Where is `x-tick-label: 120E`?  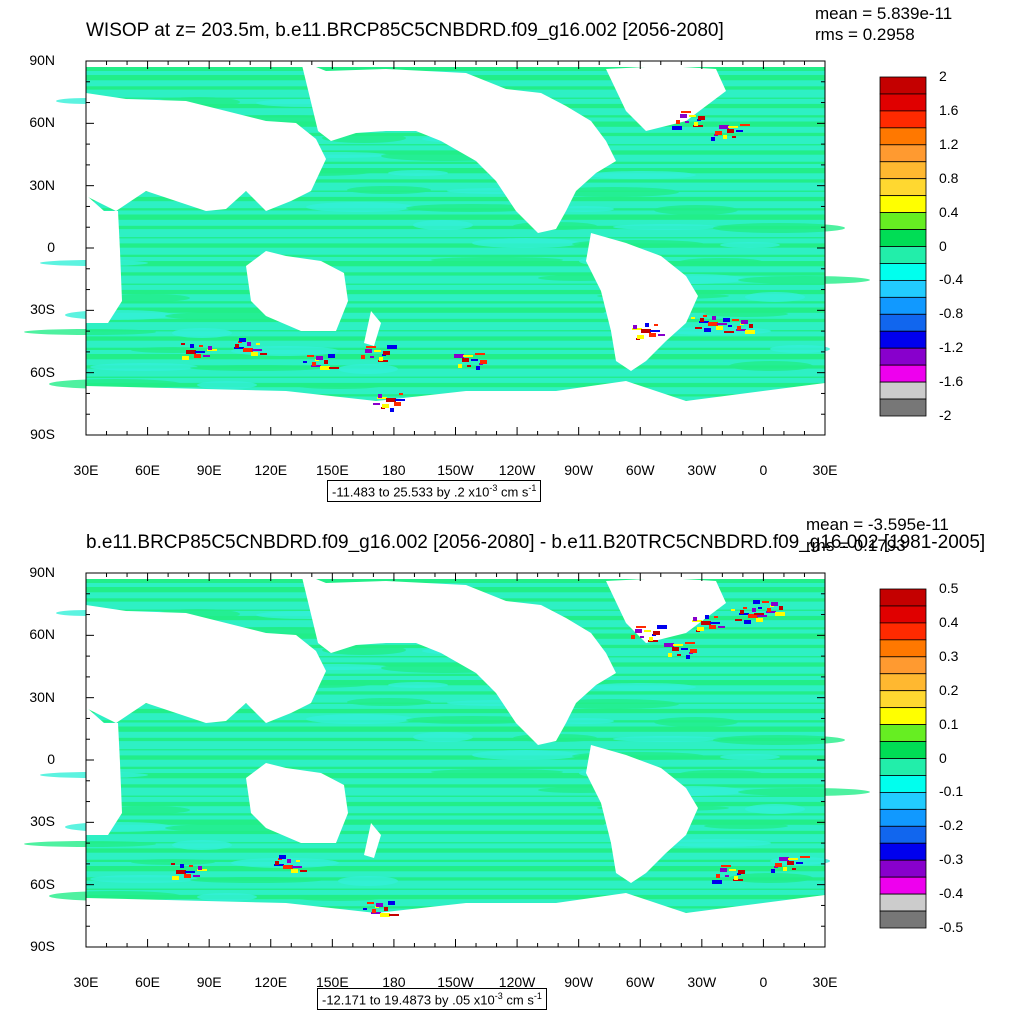
x-tick-label: 120E is located at coordinates (271, 470).